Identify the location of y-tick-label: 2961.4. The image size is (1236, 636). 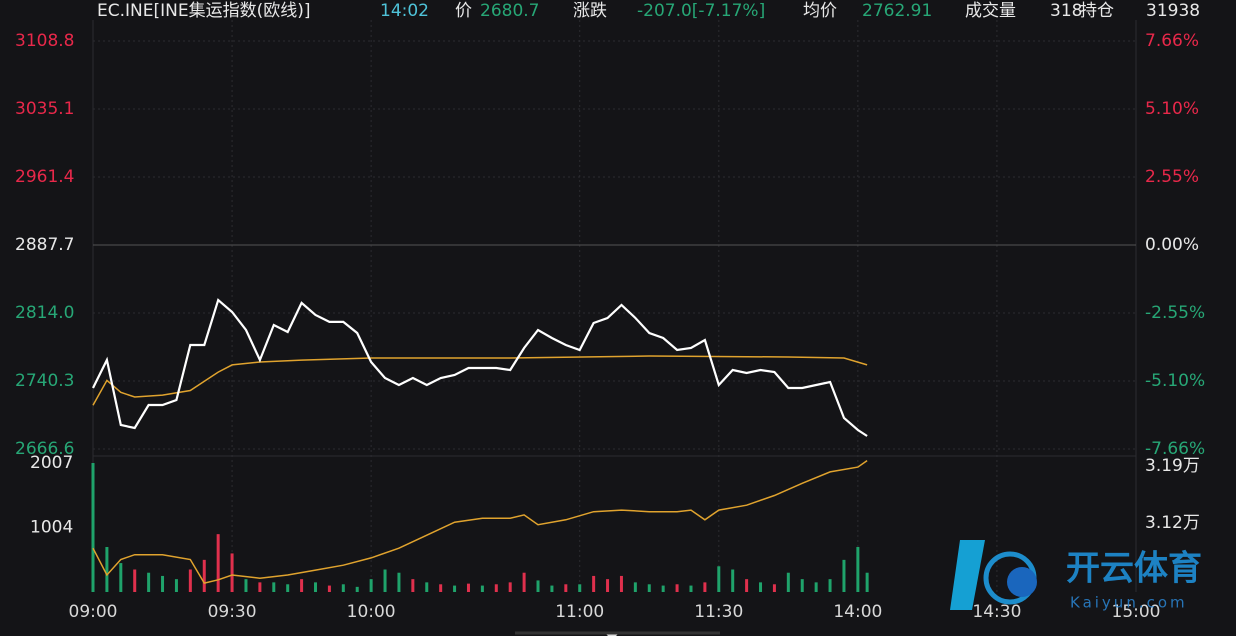
(44, 177).